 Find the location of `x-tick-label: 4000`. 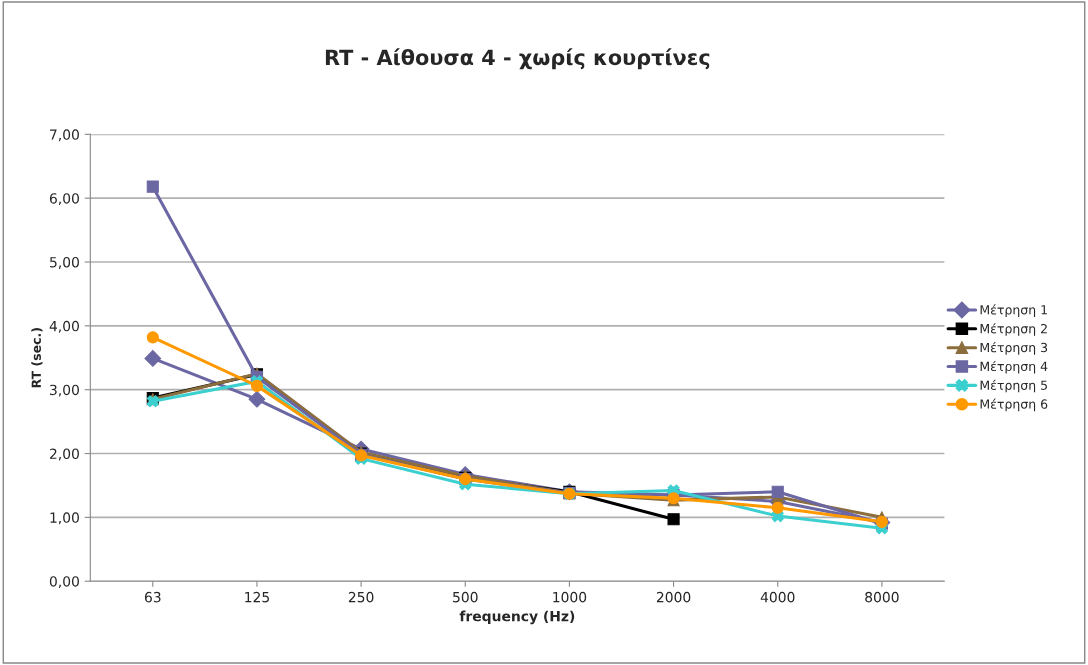

x-tick-label: 4000 is located at coordinates (777, 597).